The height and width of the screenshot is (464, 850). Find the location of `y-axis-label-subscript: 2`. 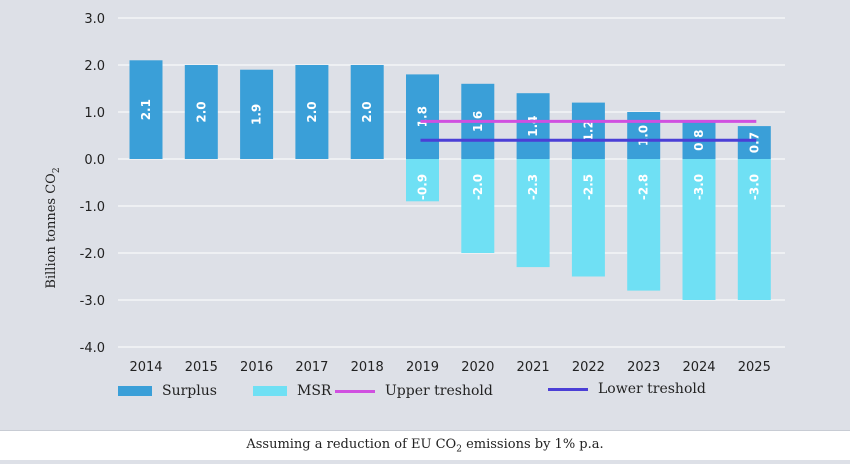

y-axis-label-subscript: 2 is located at coordinates (56, 170).